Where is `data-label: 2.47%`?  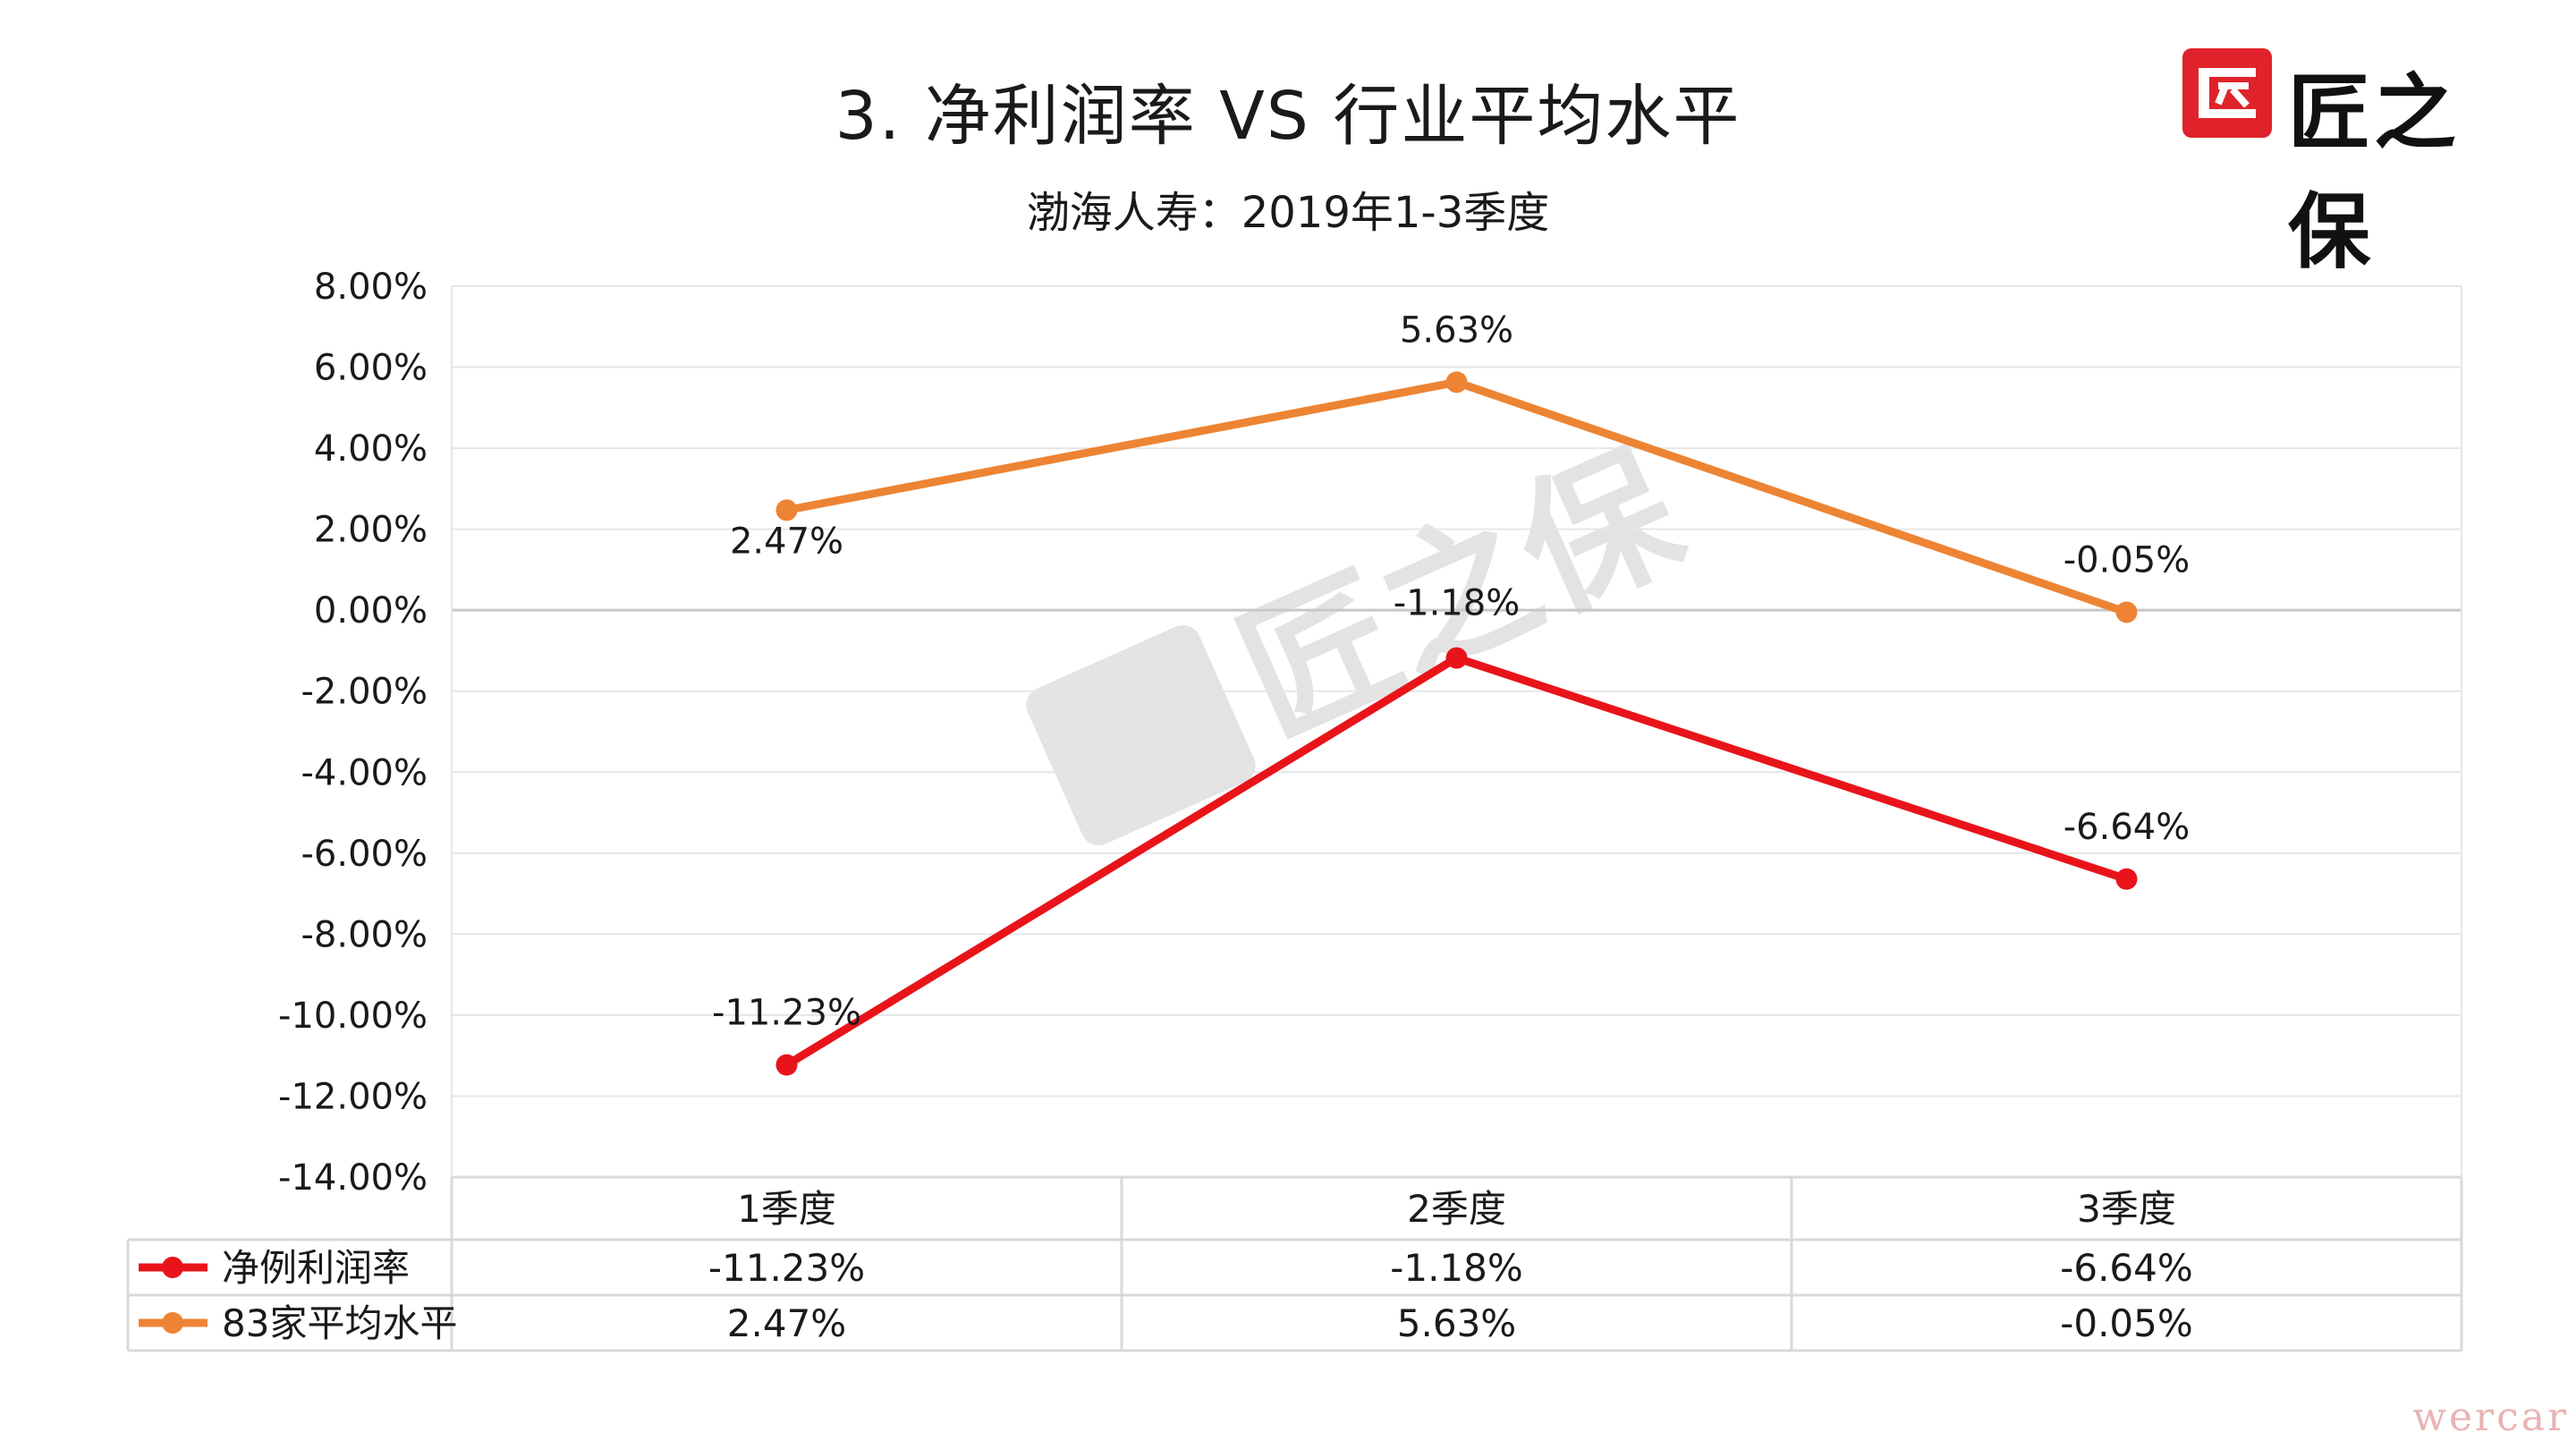 data-label: 2.47% is located at coordinates (786, 541).